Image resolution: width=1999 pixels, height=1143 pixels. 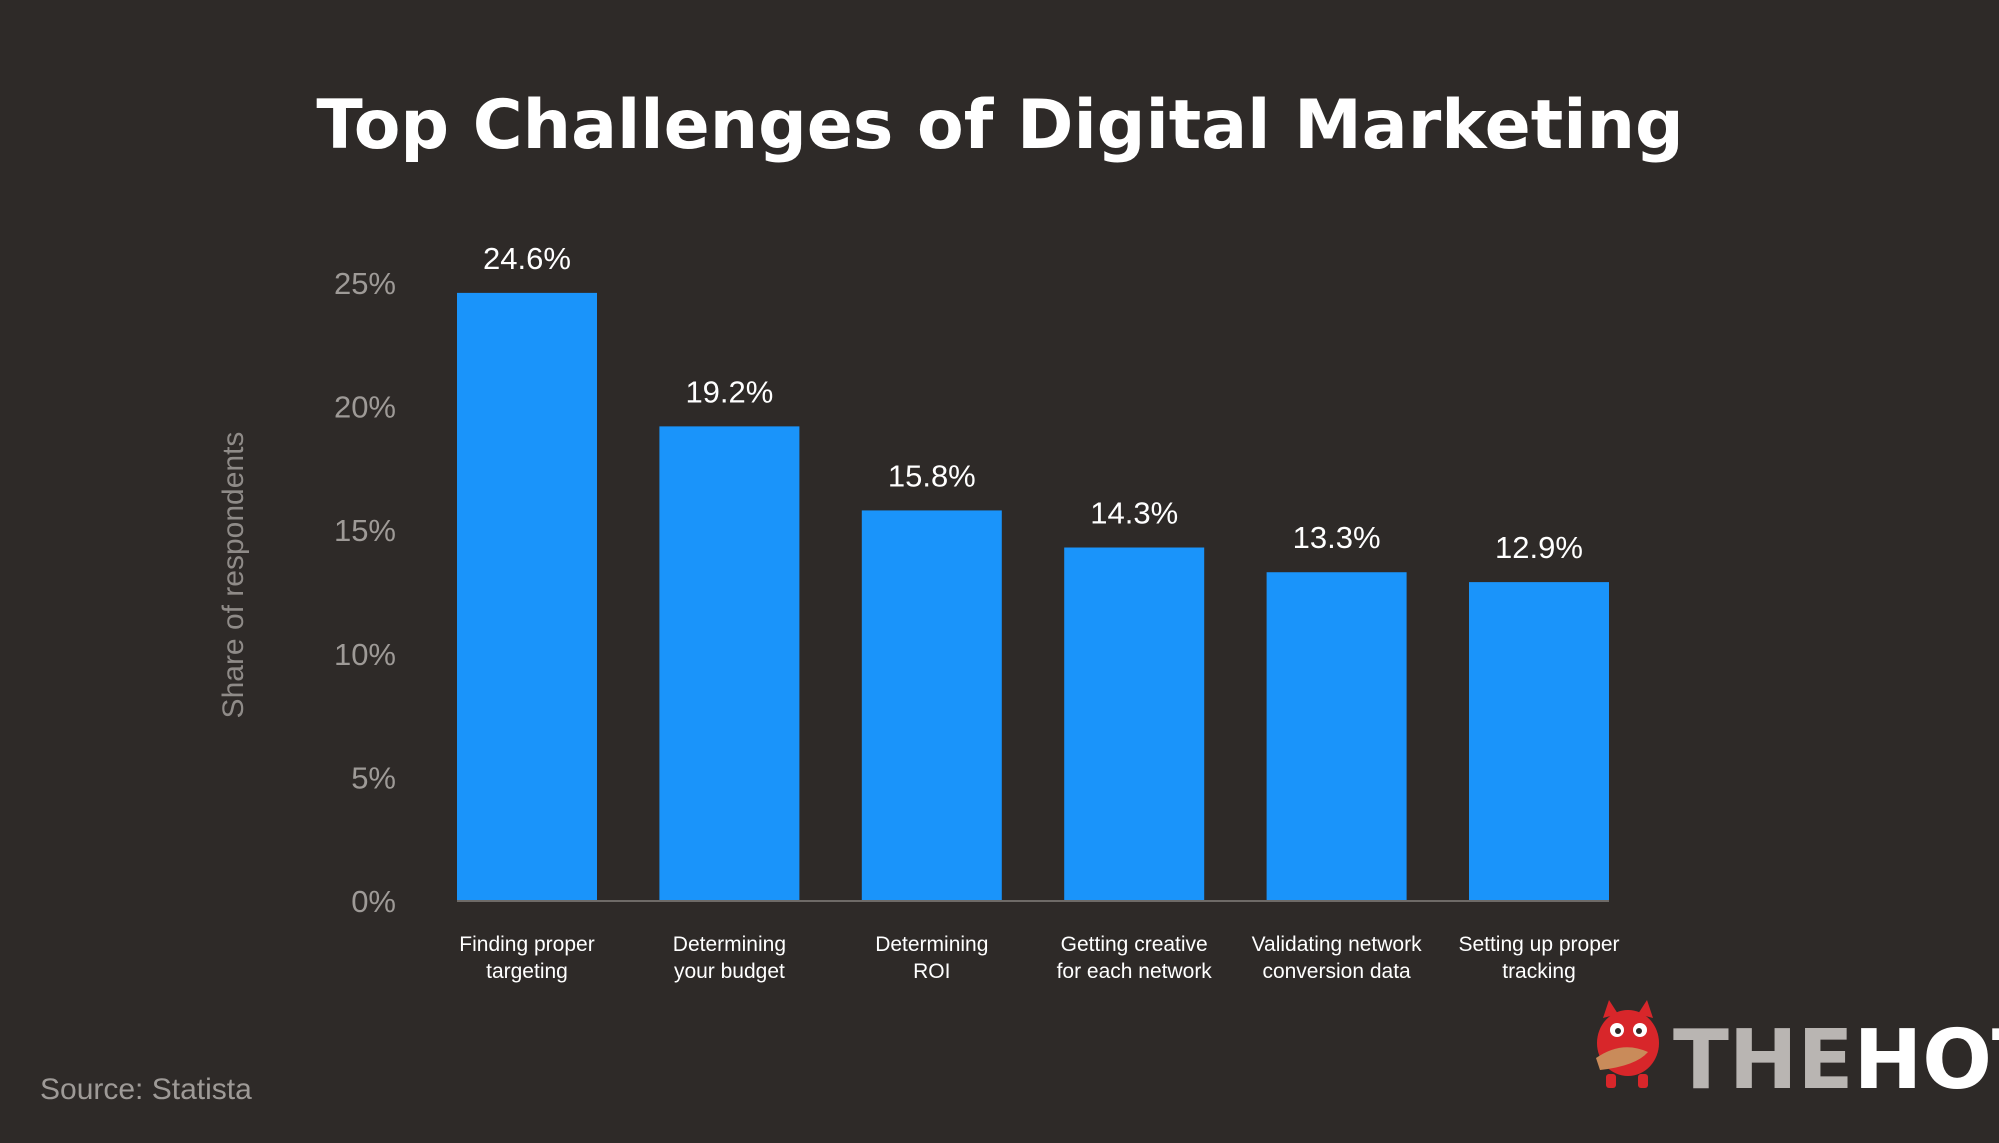 What do you see at coordinates (526, 944) in the screenshot?
I see `x-category-label-line: Finding proper` at bounding box center [526, 944].